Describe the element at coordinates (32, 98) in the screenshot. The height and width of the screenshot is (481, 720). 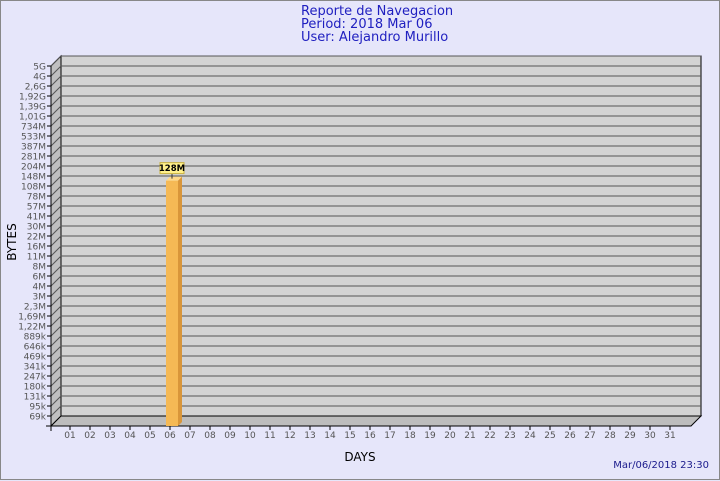
I see `y-tick-label: 1,92G` at that location.